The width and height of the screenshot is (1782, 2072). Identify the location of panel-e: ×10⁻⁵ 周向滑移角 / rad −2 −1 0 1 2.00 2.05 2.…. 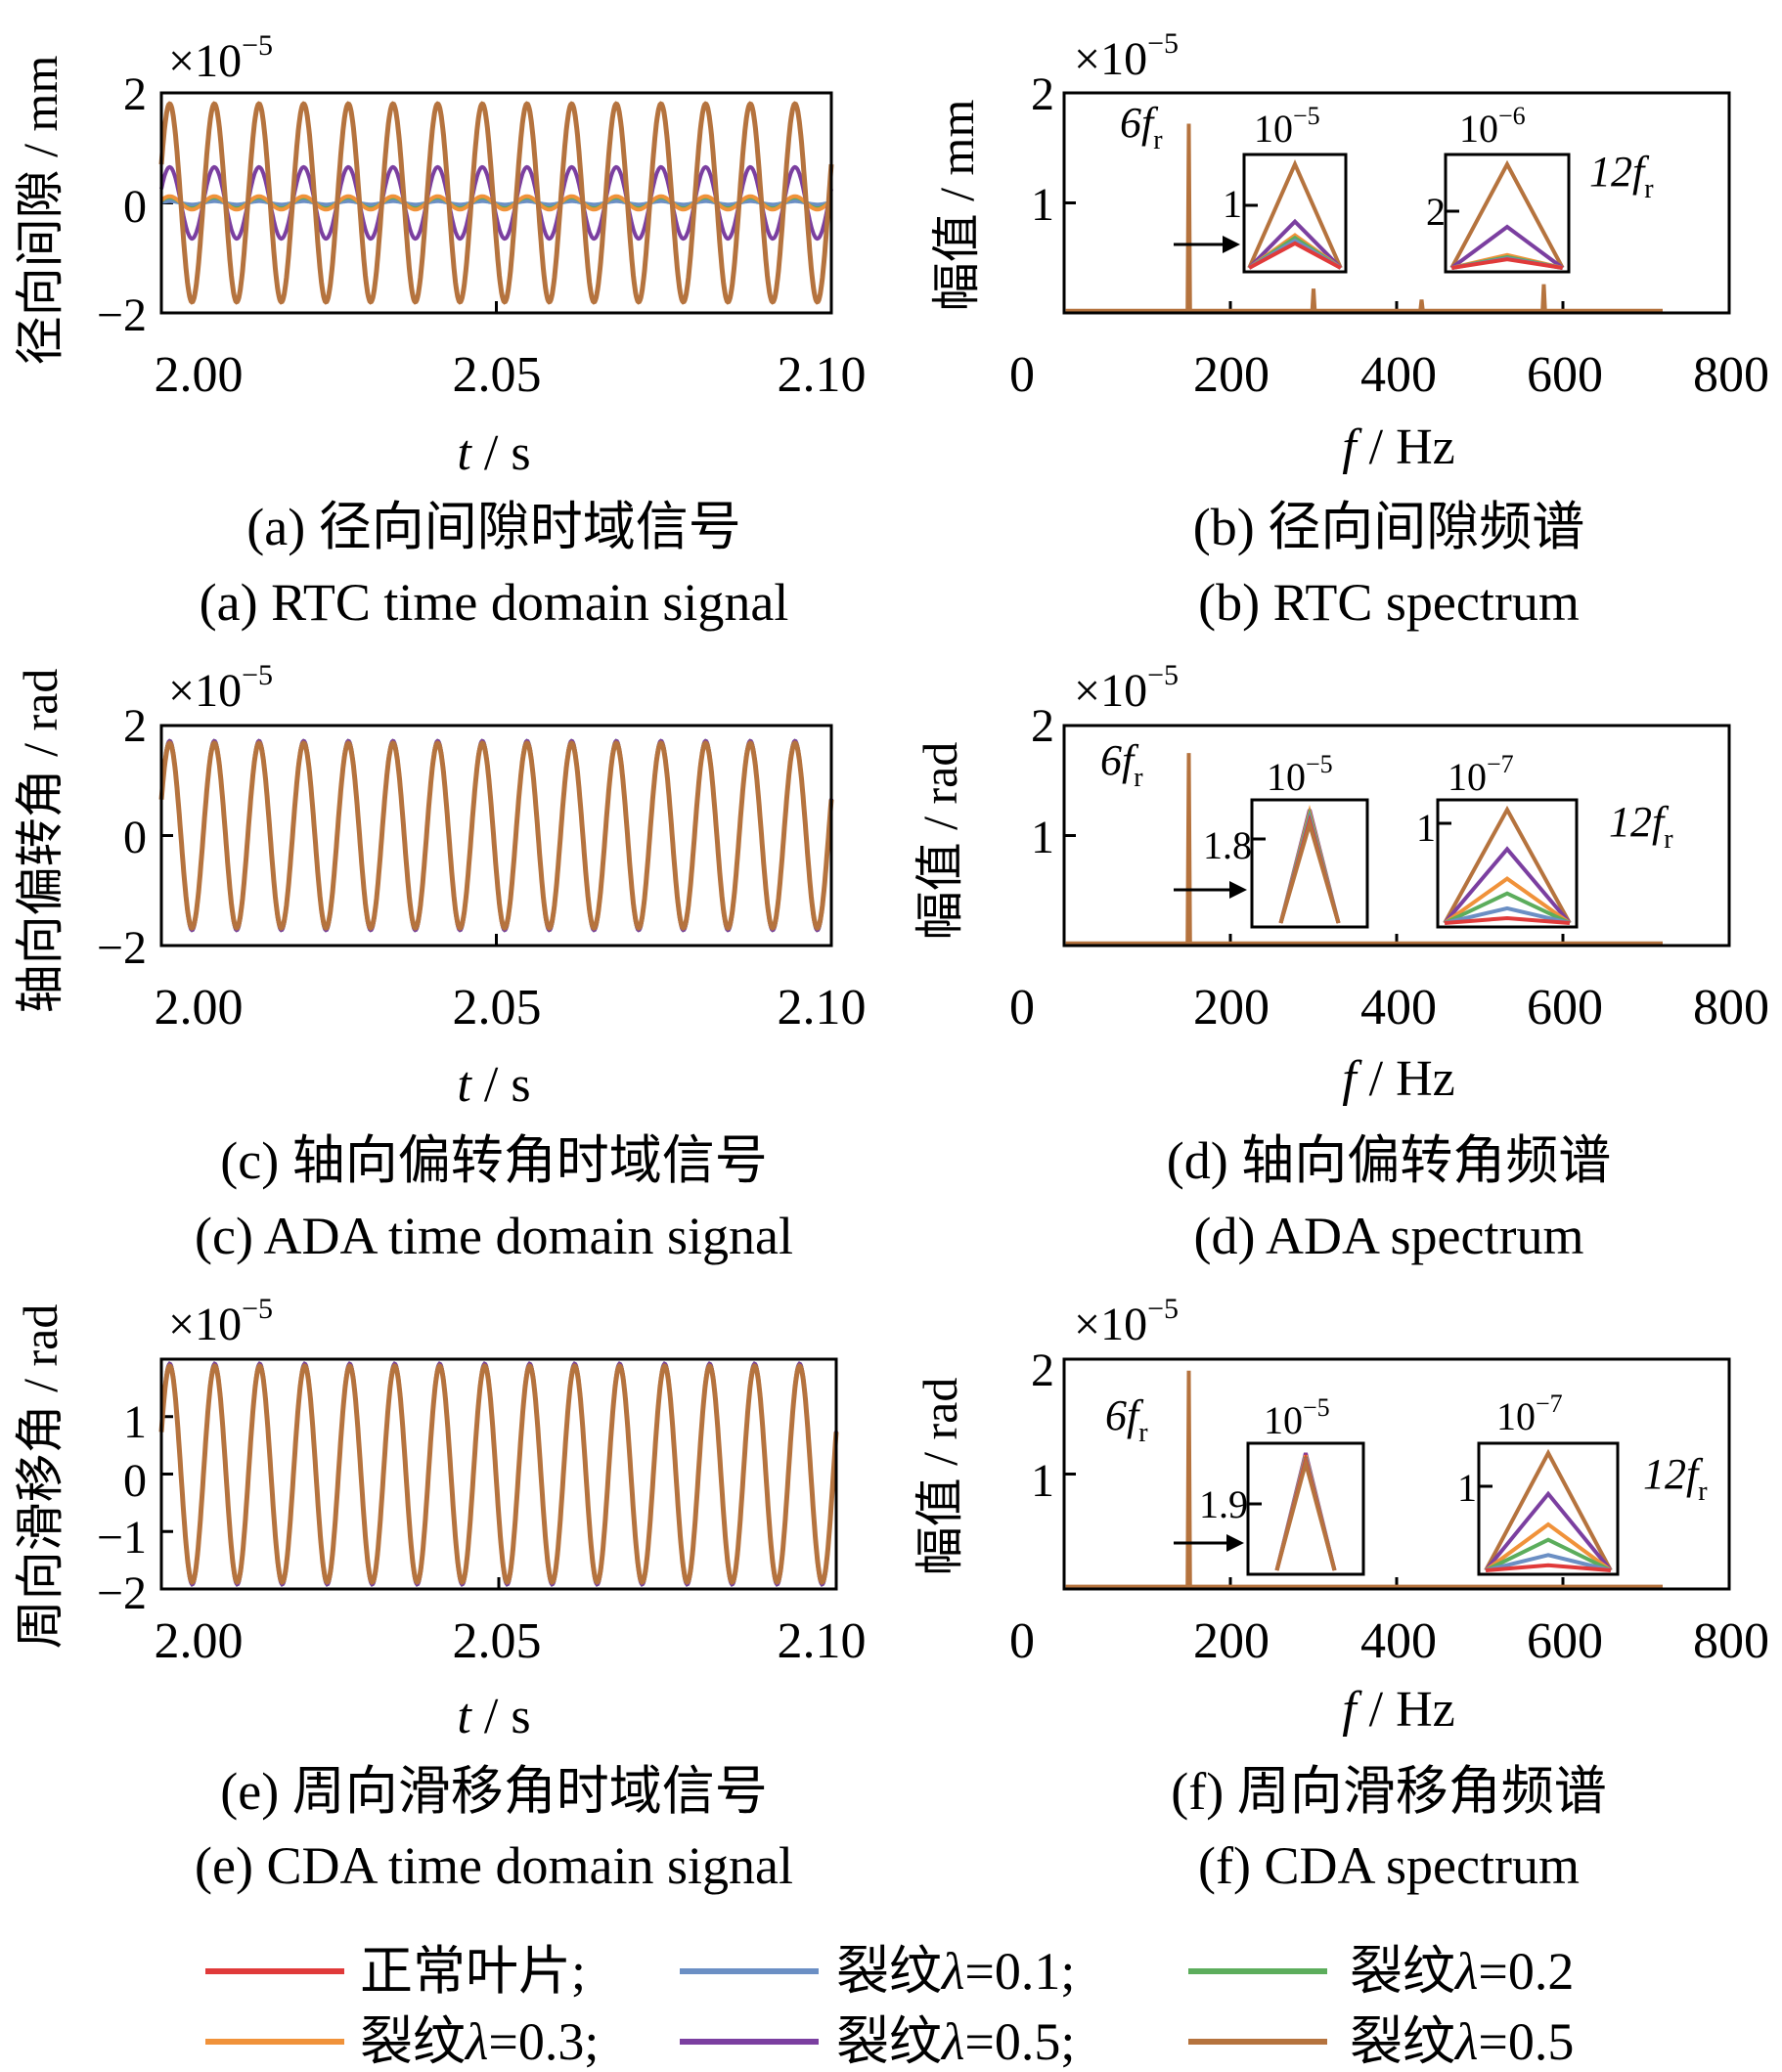
(440, 1594).